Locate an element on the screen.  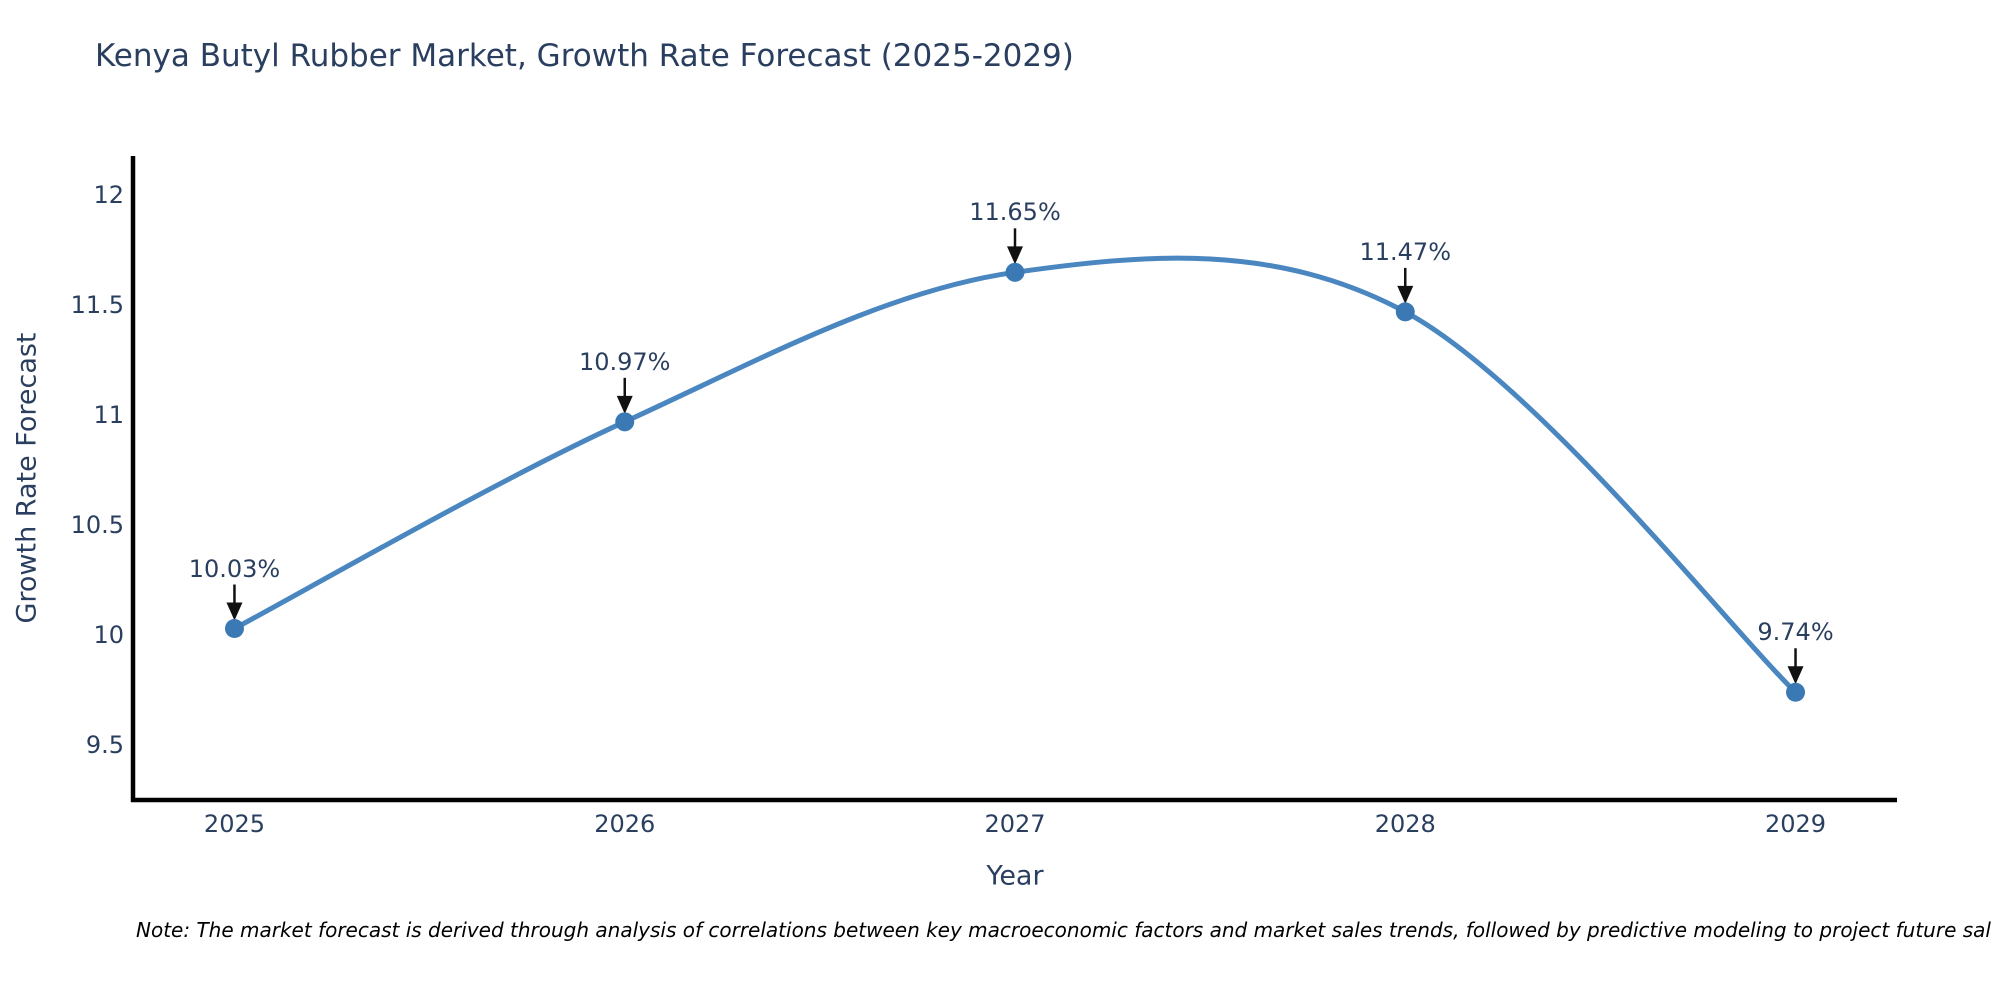
y-tick-label: 11.5 is located at coordinates (97, 305).